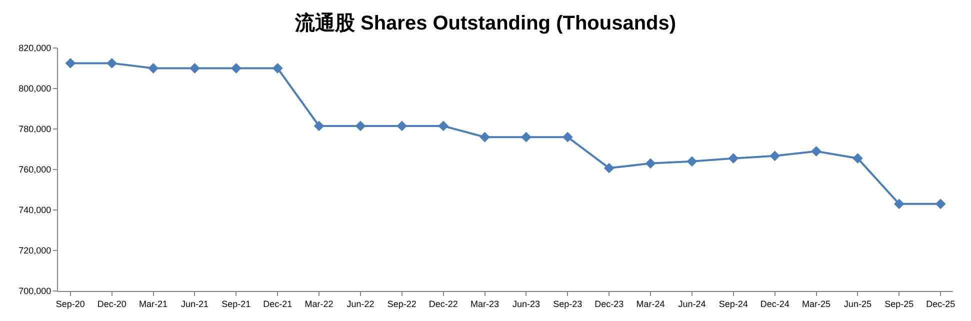 The image size is (971, 321). I want to click on x-tick-label: Dec-21, so click(277, 303).